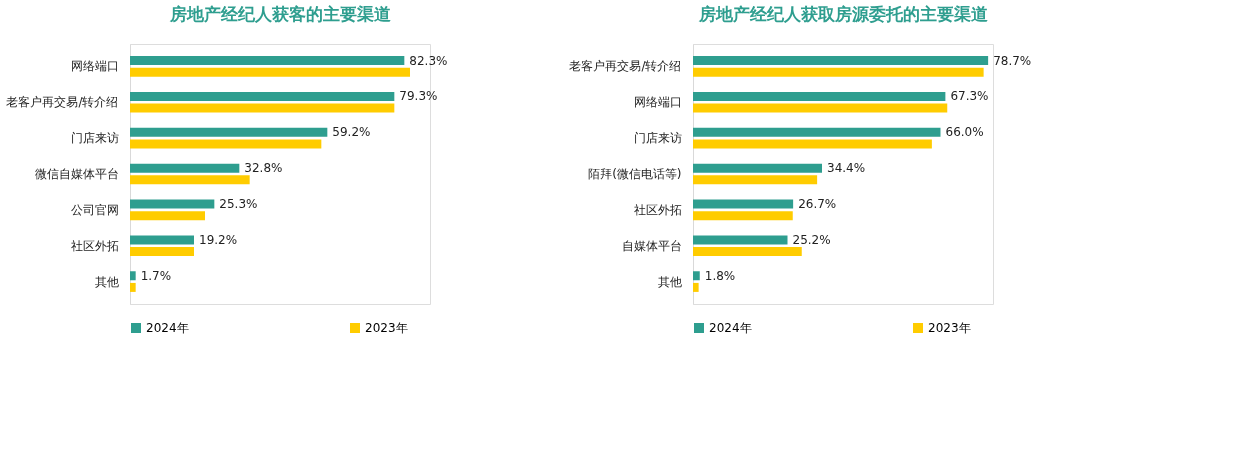  I want to click on data-label: 19.2%, so click(218, 239).